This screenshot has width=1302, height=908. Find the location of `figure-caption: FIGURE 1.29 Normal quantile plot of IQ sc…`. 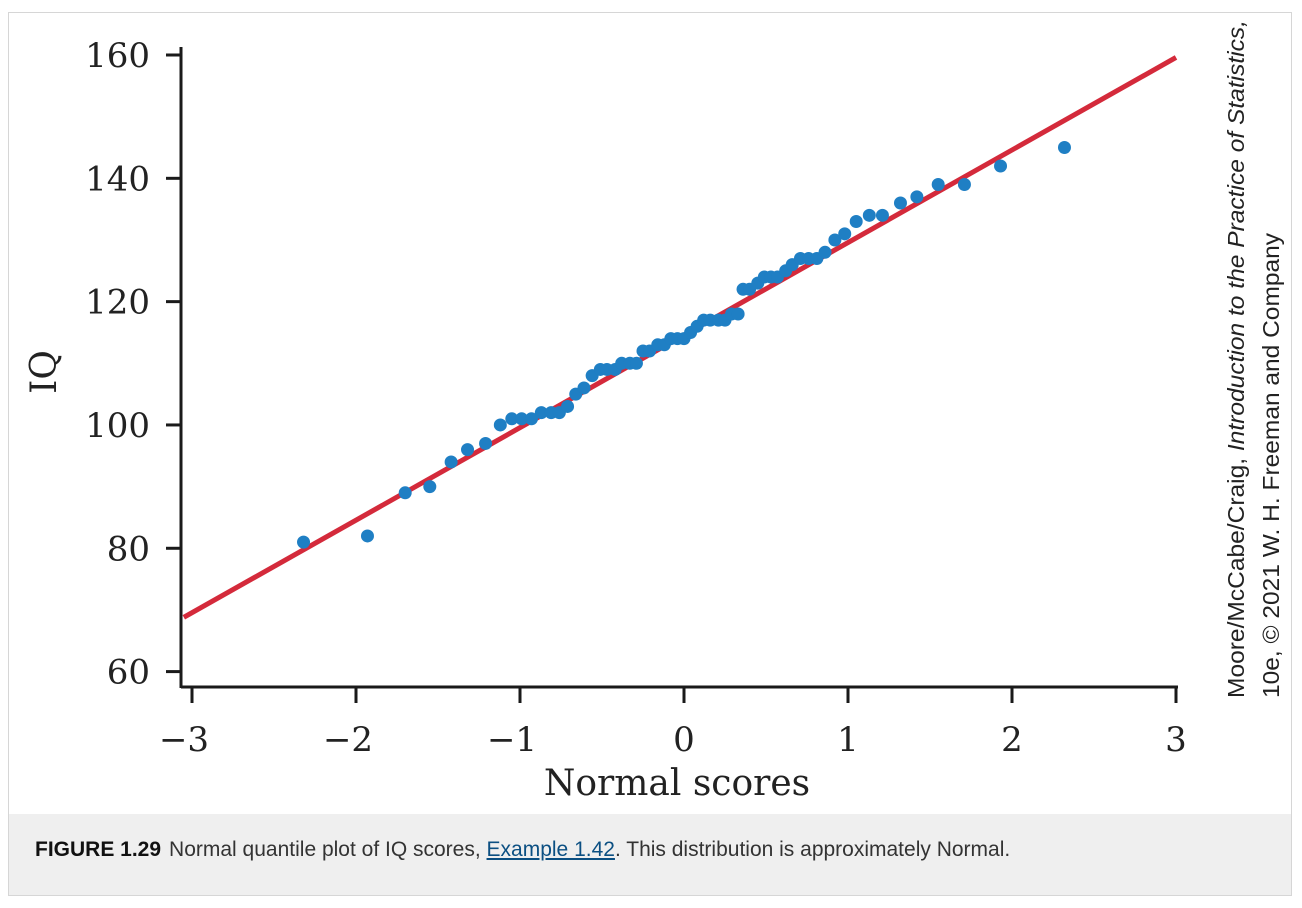

figure-caption: FIGURE 1.29 Normal quantile plot of IQ sc… is located at coordinates (650, 854).